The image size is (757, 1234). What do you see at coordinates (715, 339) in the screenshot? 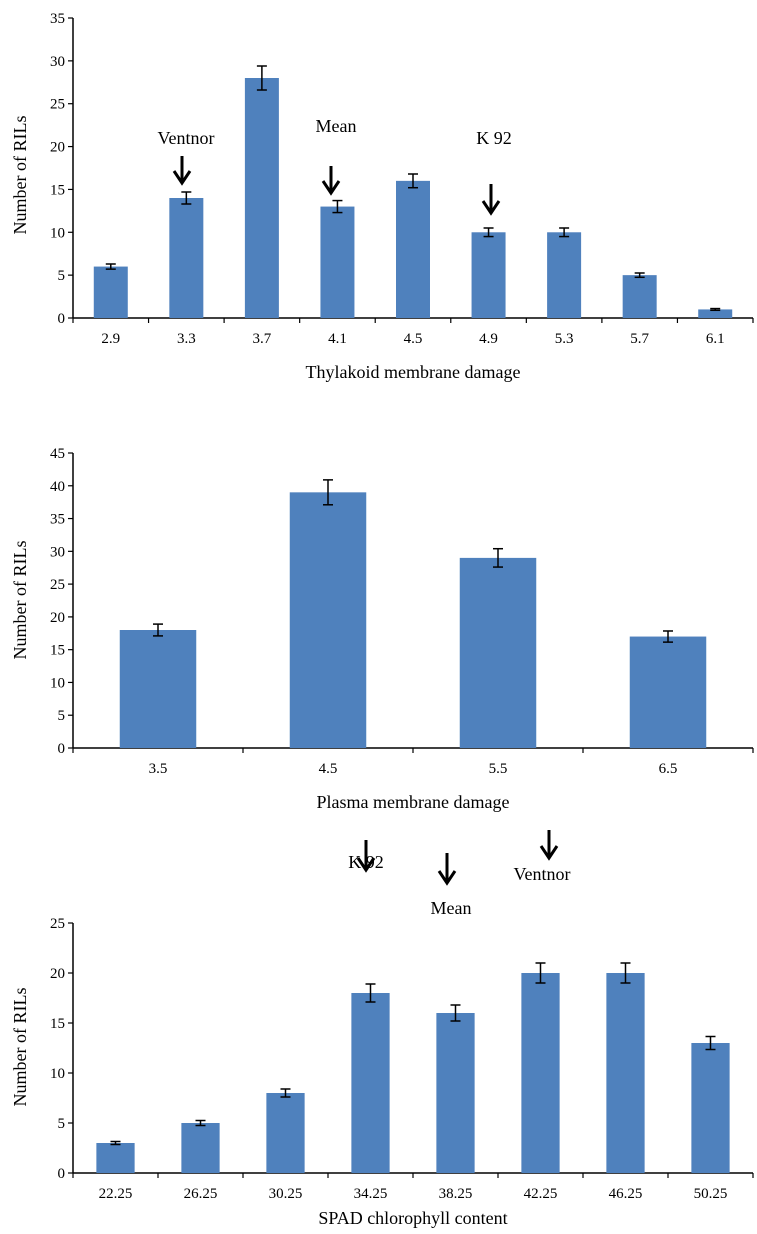
I see `x-tick-label: 6.1` at bounding box center [715, 339].